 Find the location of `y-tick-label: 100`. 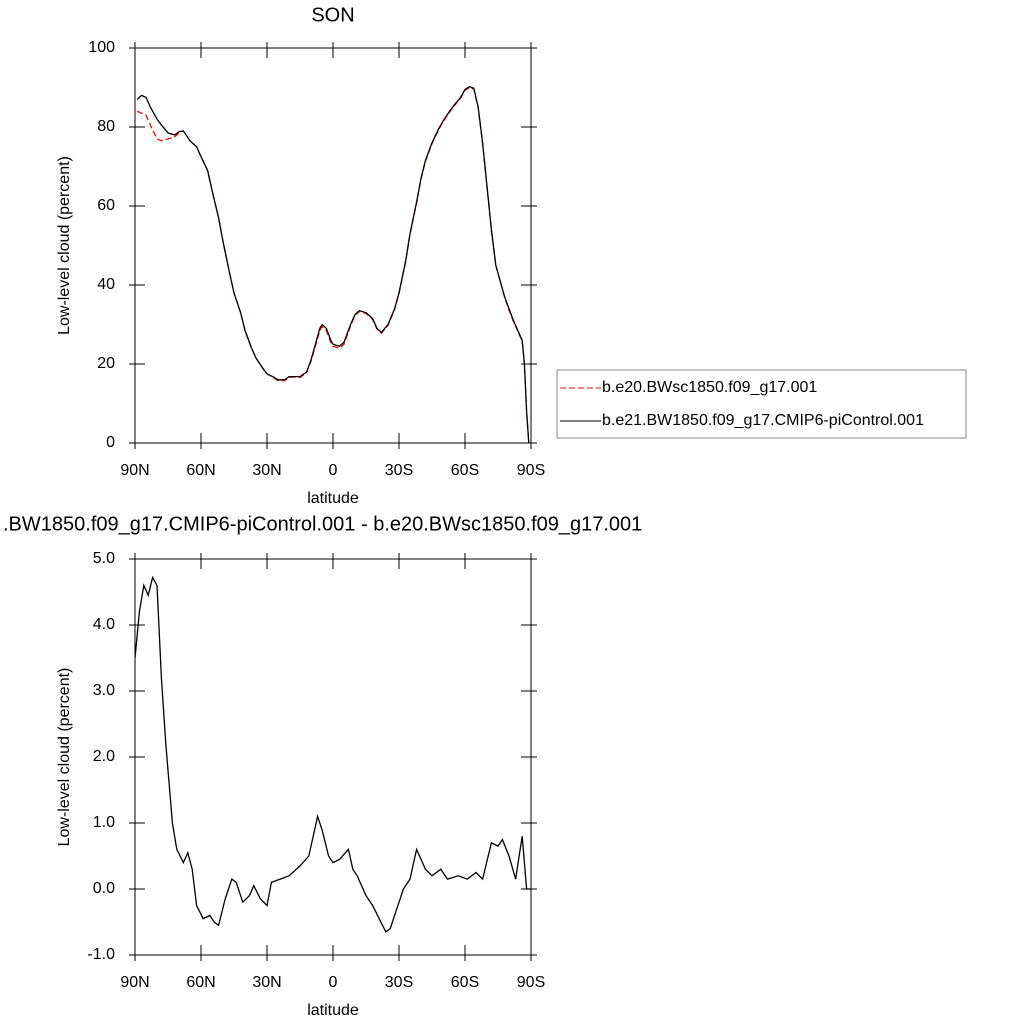

y-tick-label: 100 is located at coordinates (101, 47).